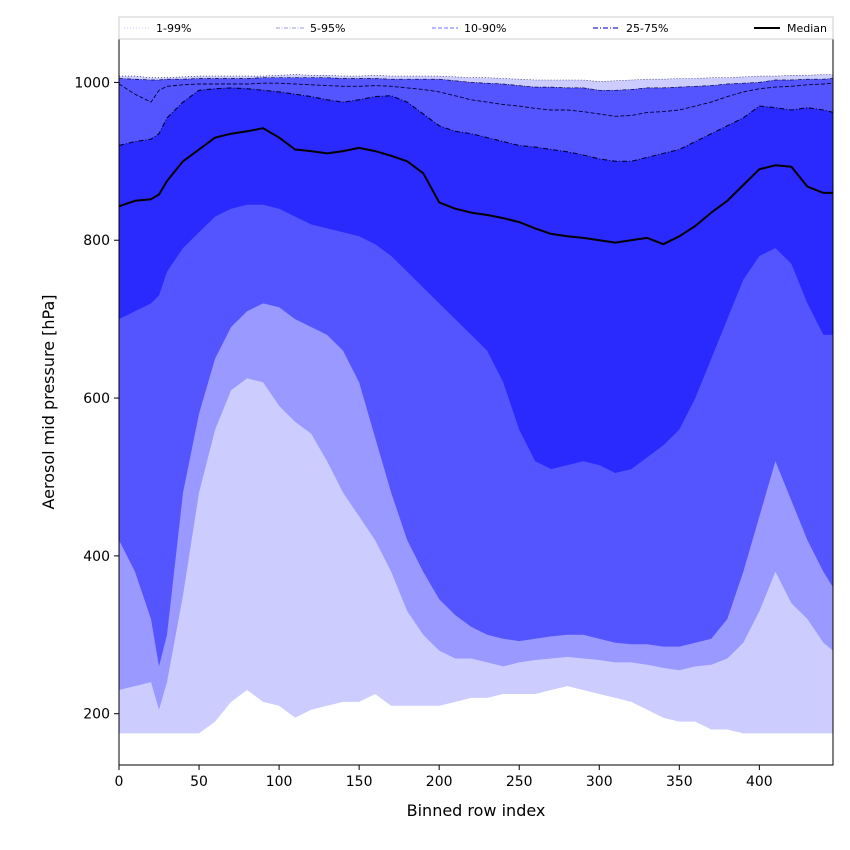 This screenshot has height=850, width=850. I want to click on x-axis-ticks: 0 50 100 150 200 250 300 350 400, so click(444, 777).